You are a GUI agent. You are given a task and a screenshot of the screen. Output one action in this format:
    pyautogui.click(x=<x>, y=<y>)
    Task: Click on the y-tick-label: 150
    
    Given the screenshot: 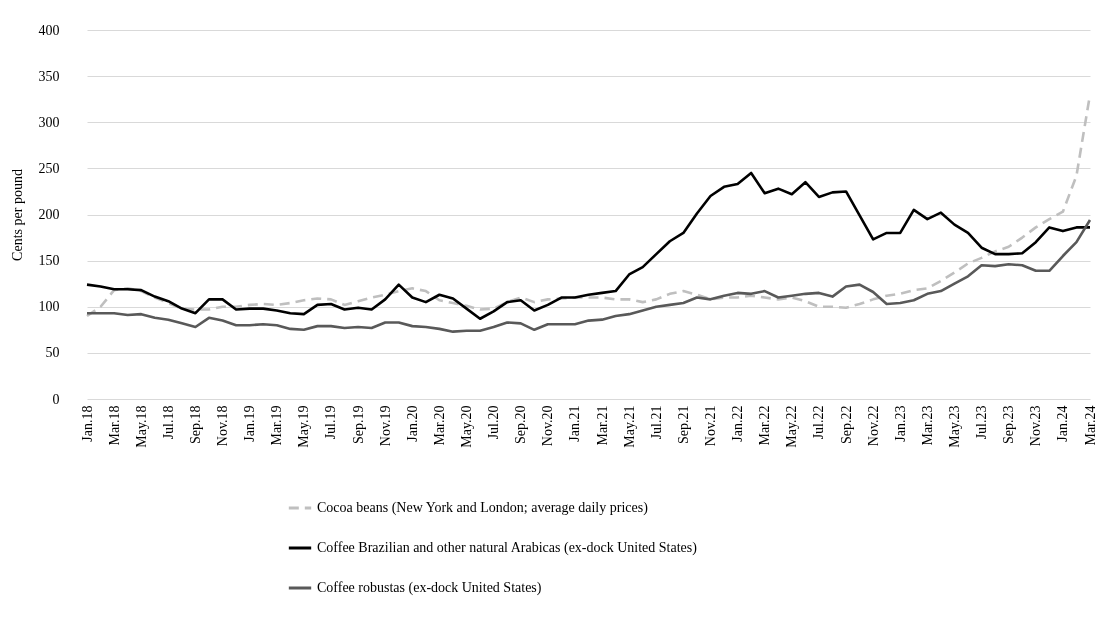 What is the action you would take?
    pyautogui.click(x=49, y=261)
    